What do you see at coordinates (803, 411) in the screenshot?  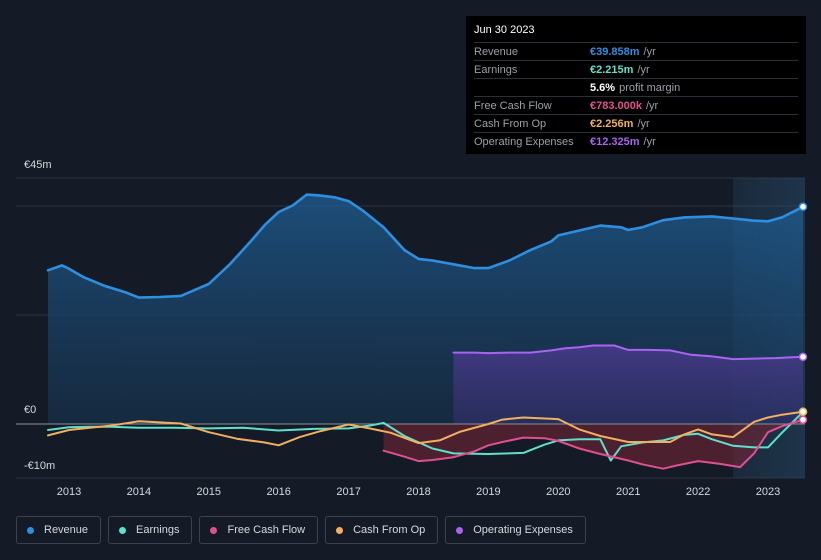 I see `cash-from-op-endpoint` at bounding box center [803, 411].